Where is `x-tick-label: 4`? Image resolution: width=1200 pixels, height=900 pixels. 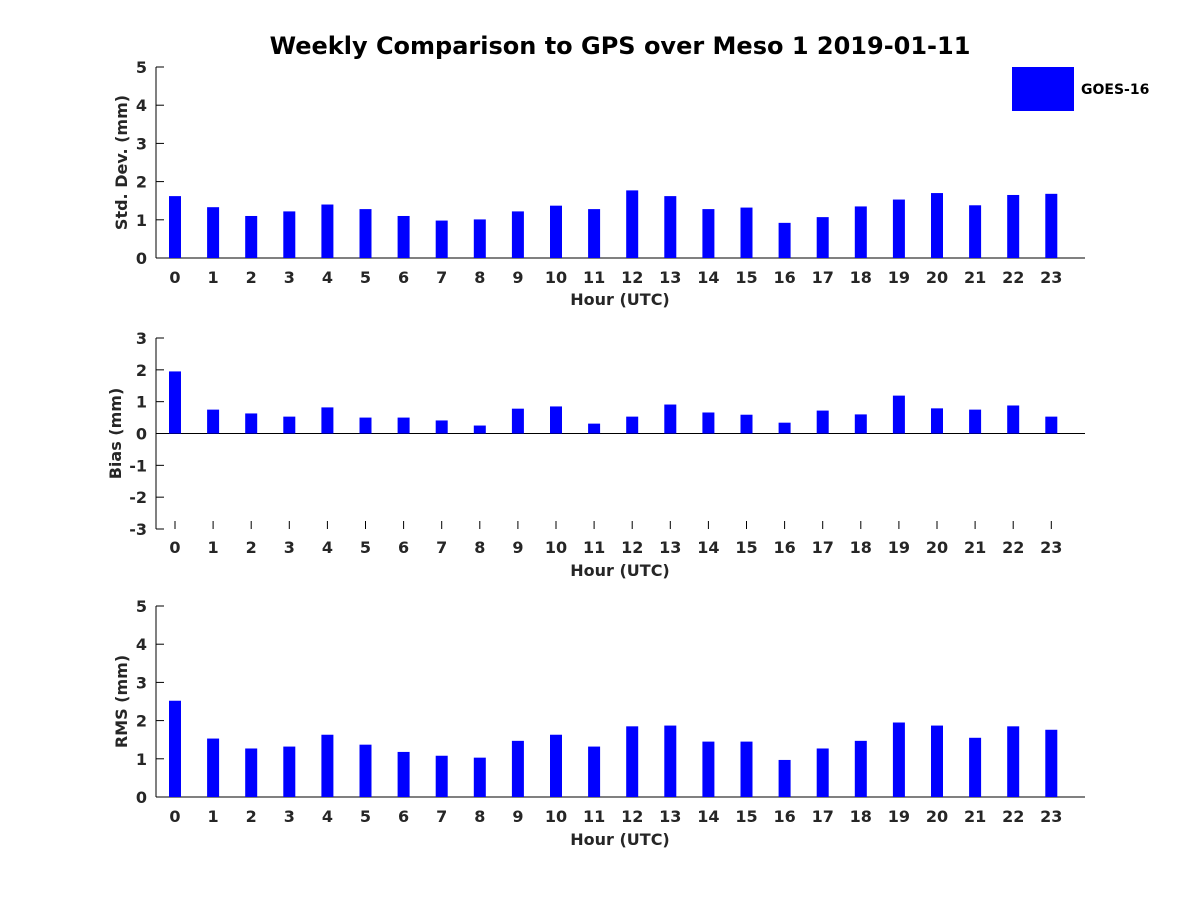
x-tick-label: 4 is located at coordinates (327, 547).